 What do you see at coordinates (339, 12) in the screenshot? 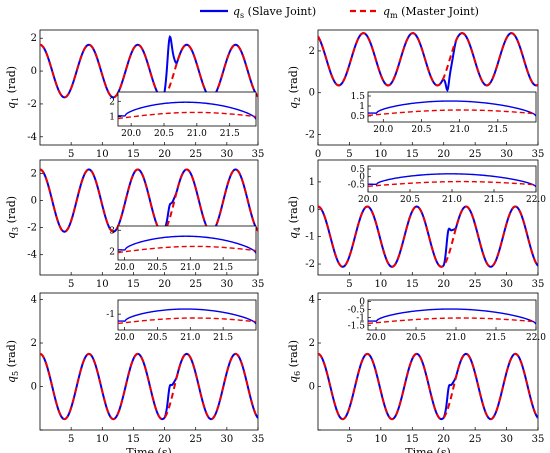
I see `legend: qs (Slave Joint) qm (Master Joint)` at bounding box center [339, 12].